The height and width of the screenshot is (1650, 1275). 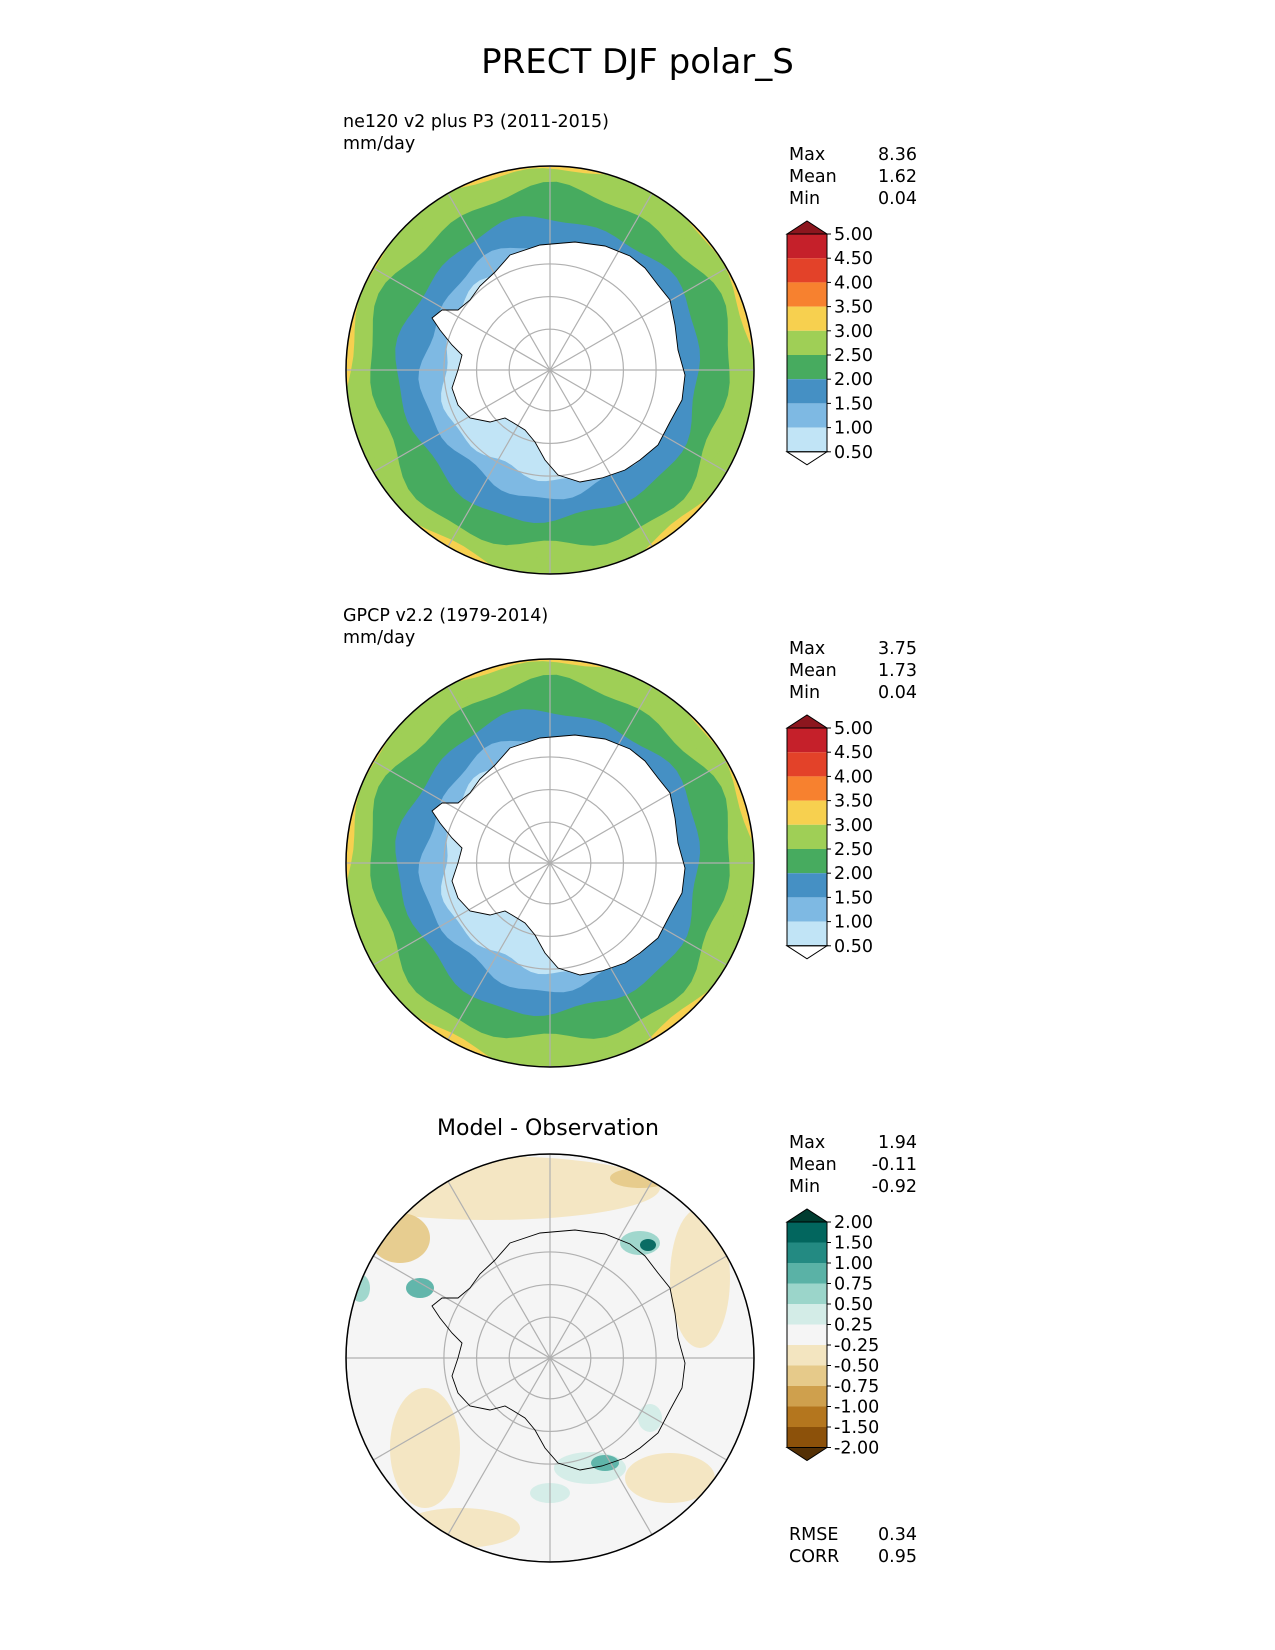 I want to click on stat-value: -0.11, so click(x=894, y=1165).